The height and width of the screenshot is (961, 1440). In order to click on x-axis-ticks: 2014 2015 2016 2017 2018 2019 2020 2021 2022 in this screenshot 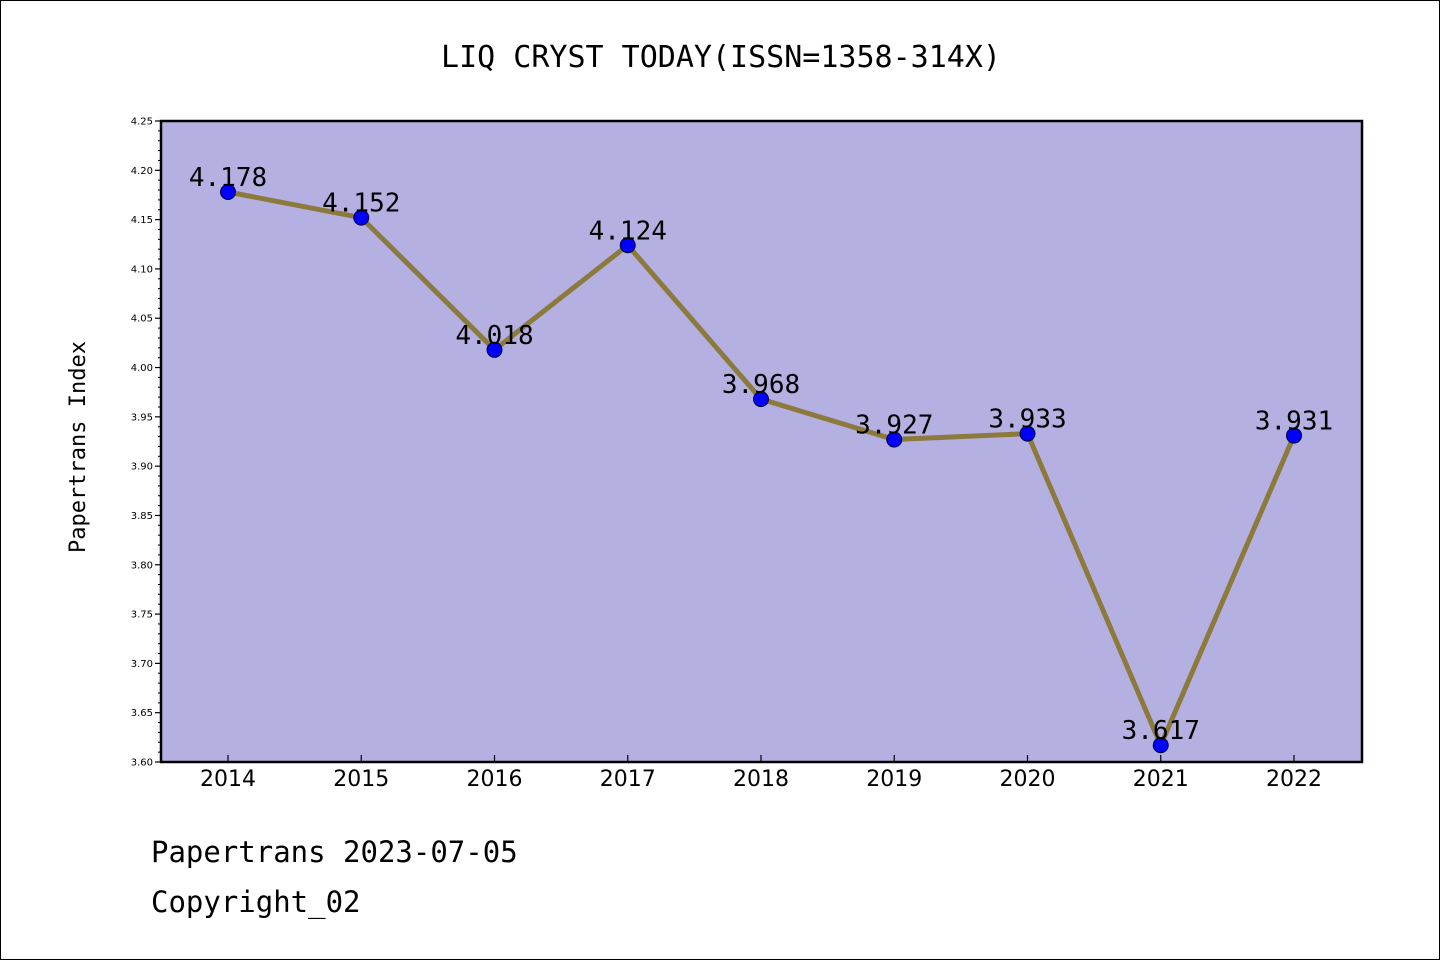, I will do `click(761, 773)`.